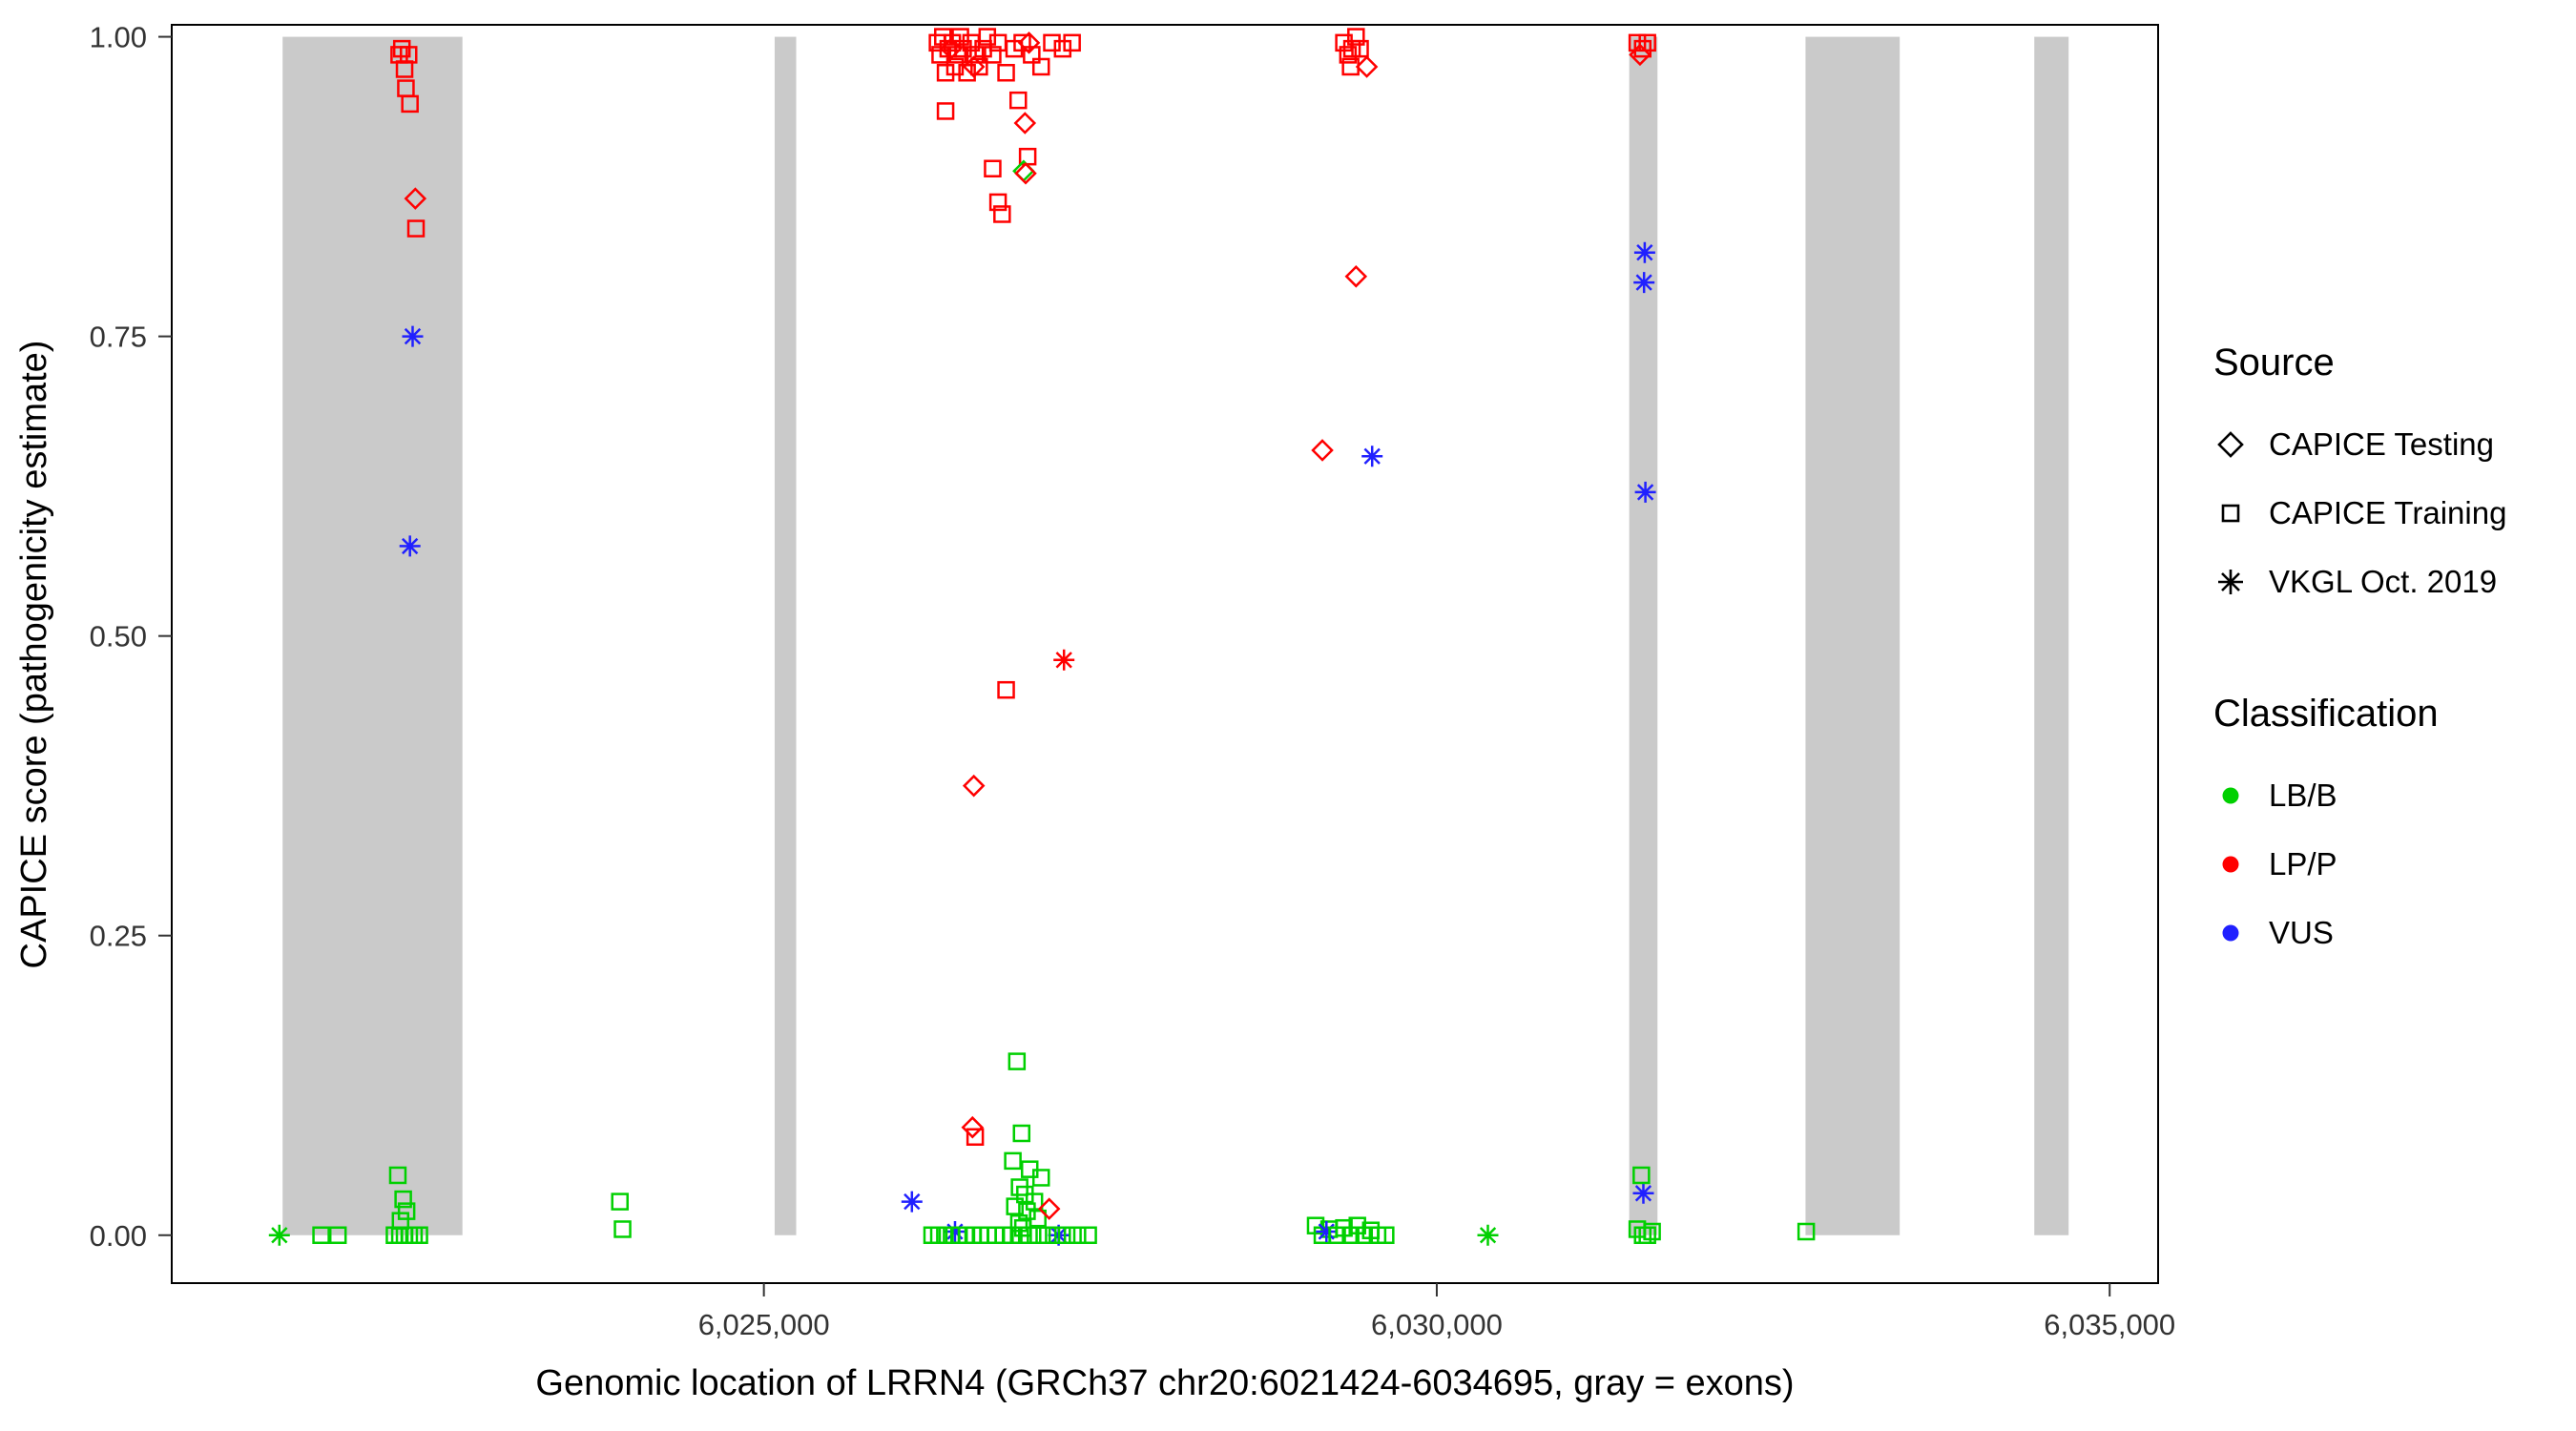 This screenshot has width=2576, height=1431. Describe the element at coordinates (2230, 444) in the screenshot. I see `diamond-icon` at that location.